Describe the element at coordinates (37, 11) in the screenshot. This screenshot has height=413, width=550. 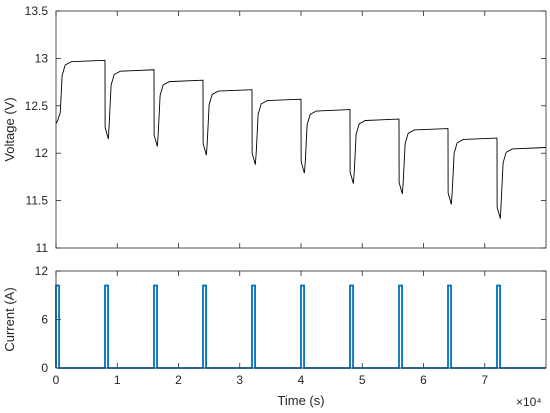
I see `voltage-ytick-label: 13.5` at that location.